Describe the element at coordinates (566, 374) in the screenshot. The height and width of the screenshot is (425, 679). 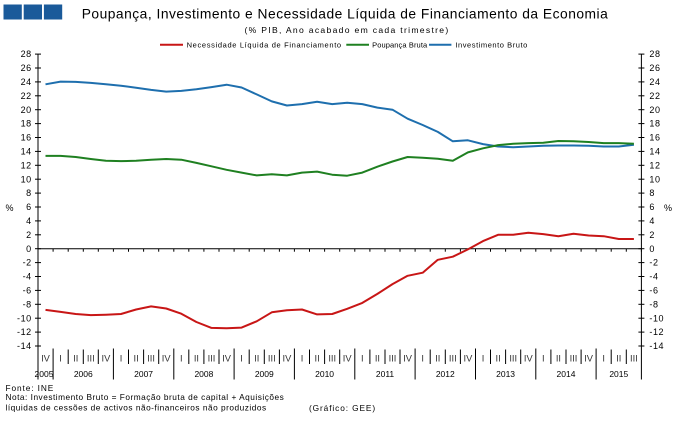
I see `svg-text: 2014` at that location.